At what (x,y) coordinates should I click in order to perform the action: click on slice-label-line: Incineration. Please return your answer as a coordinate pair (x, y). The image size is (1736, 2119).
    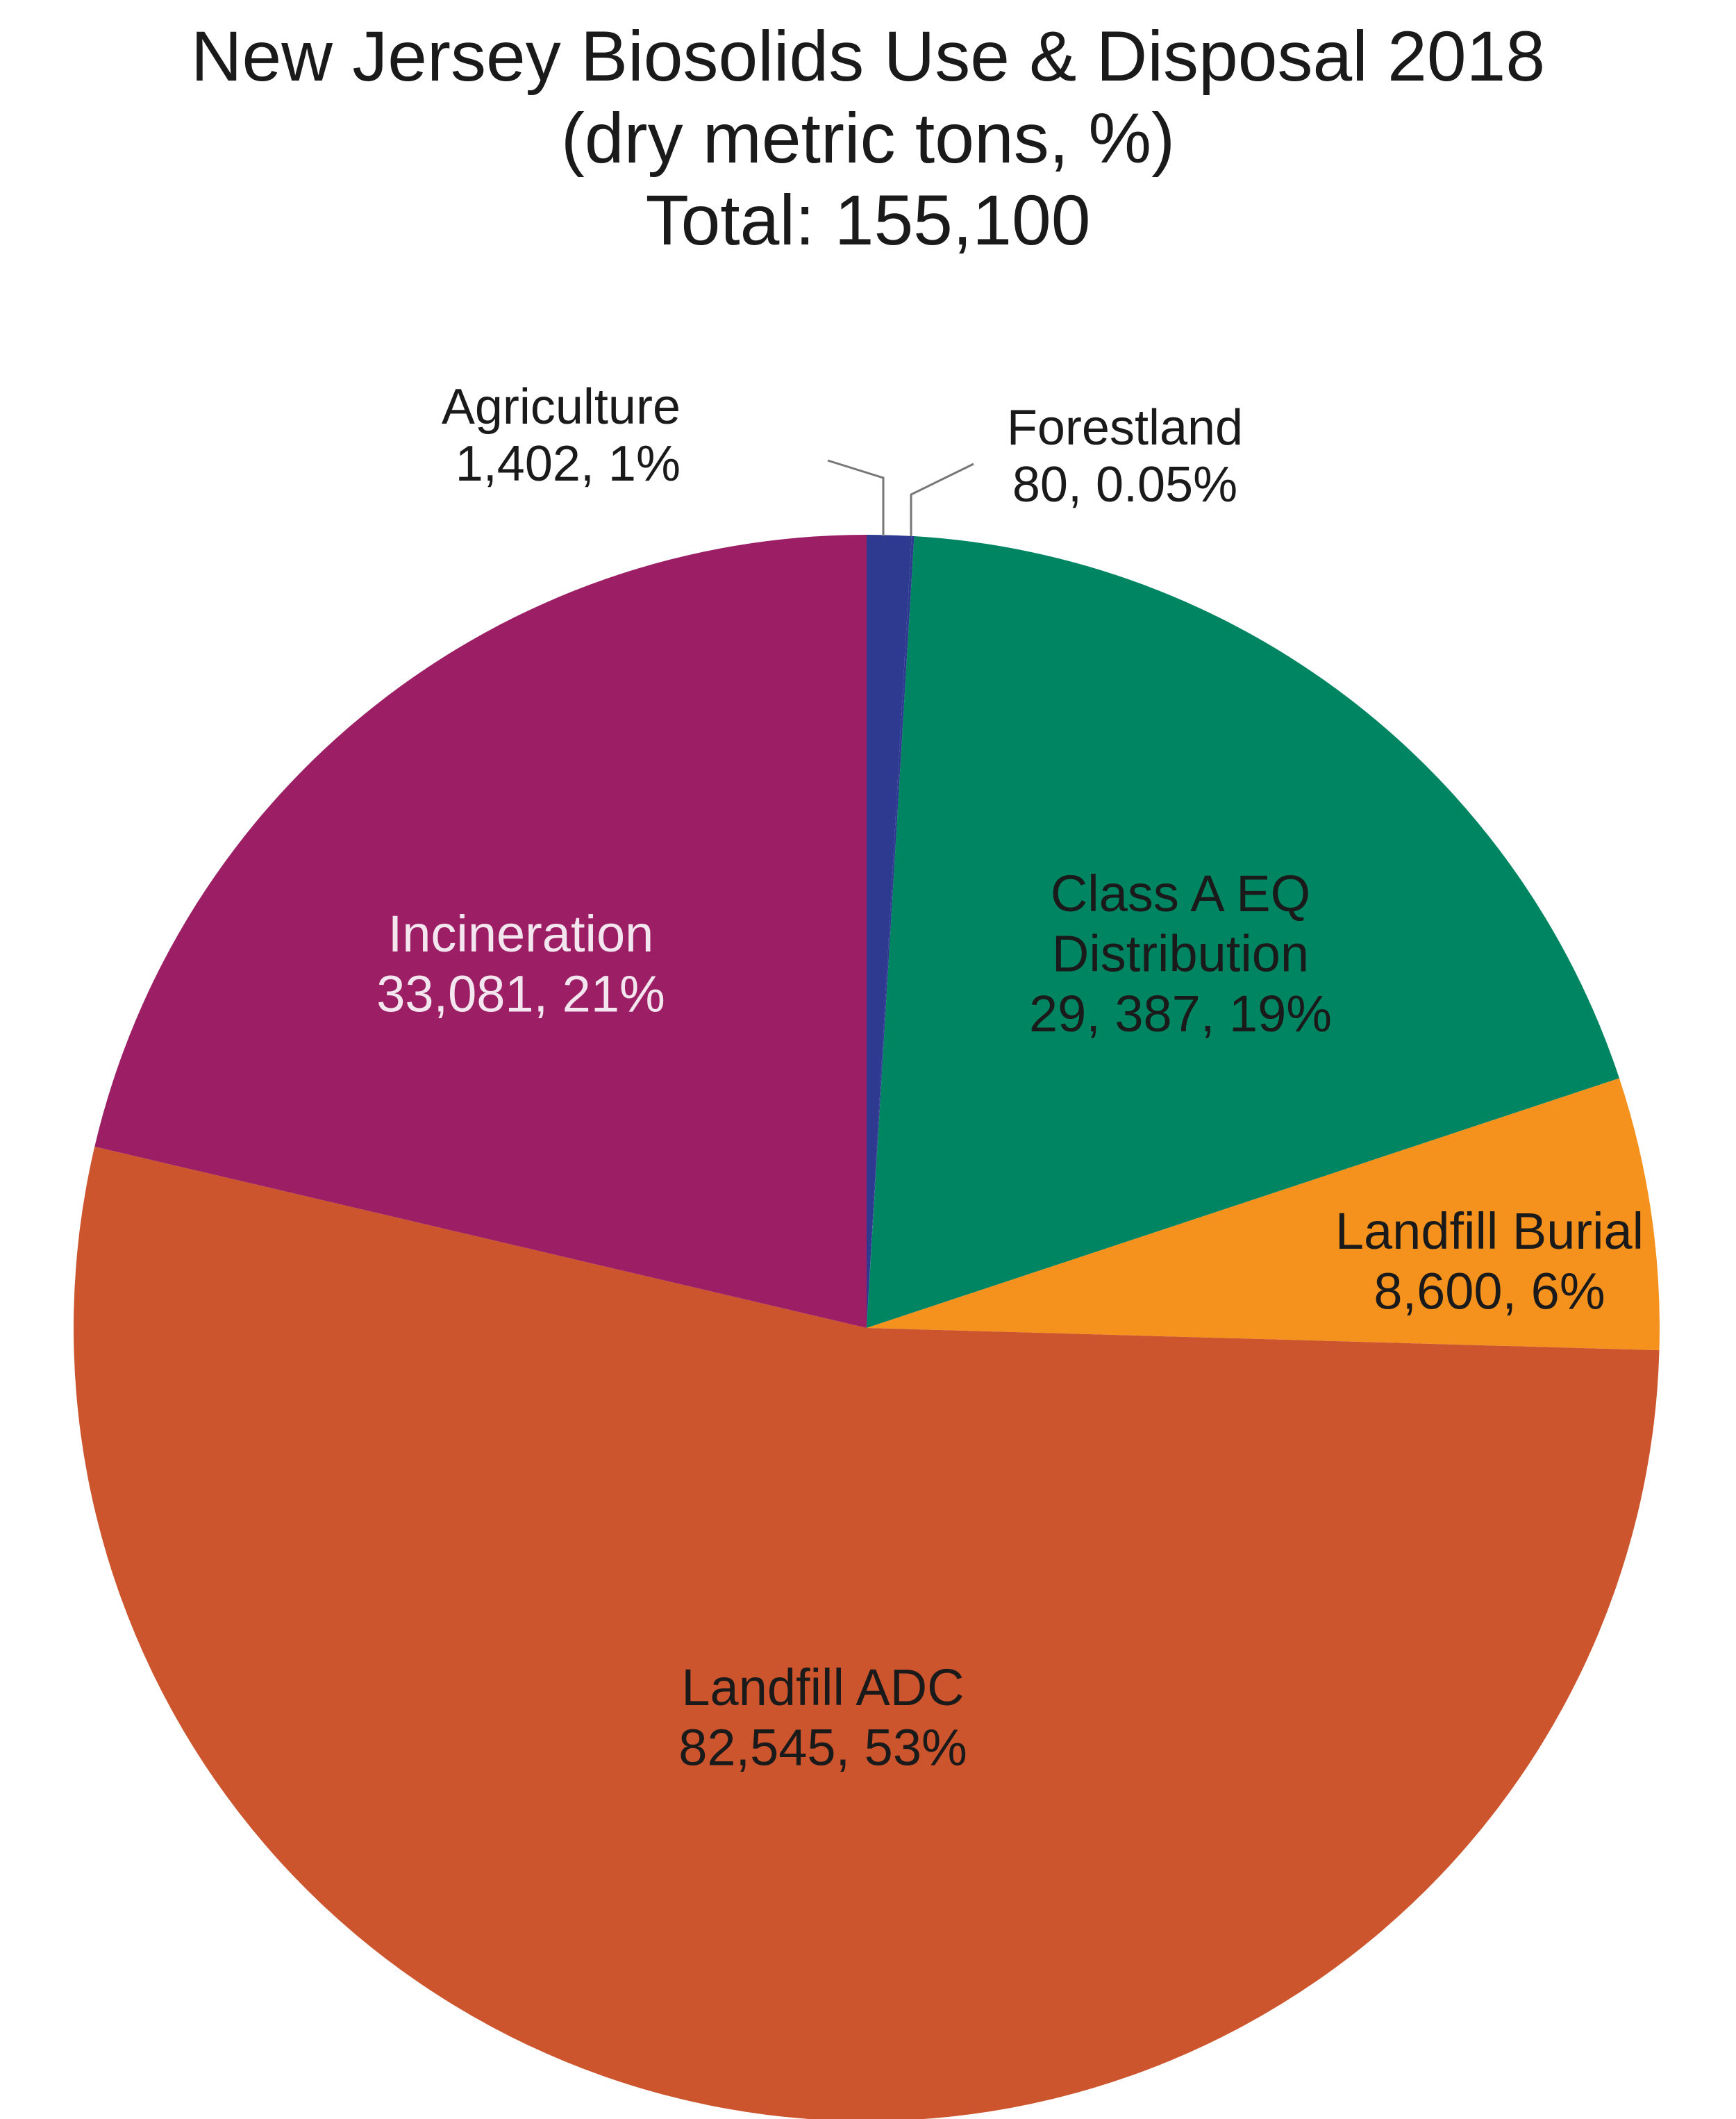
    Looking at the image, I should click on (521, 934).